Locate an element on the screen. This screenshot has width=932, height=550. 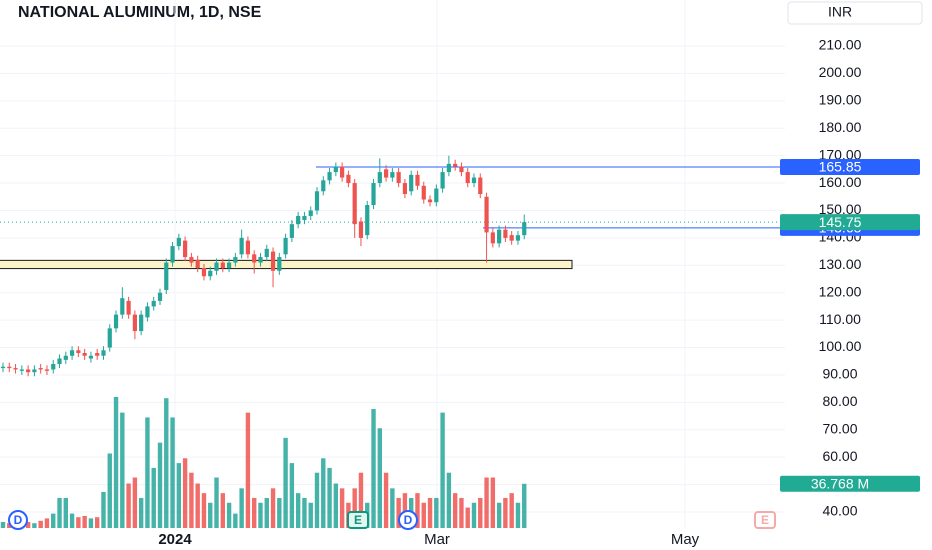
last-price-tag: 145.75 is located at coordinates (840, 222).